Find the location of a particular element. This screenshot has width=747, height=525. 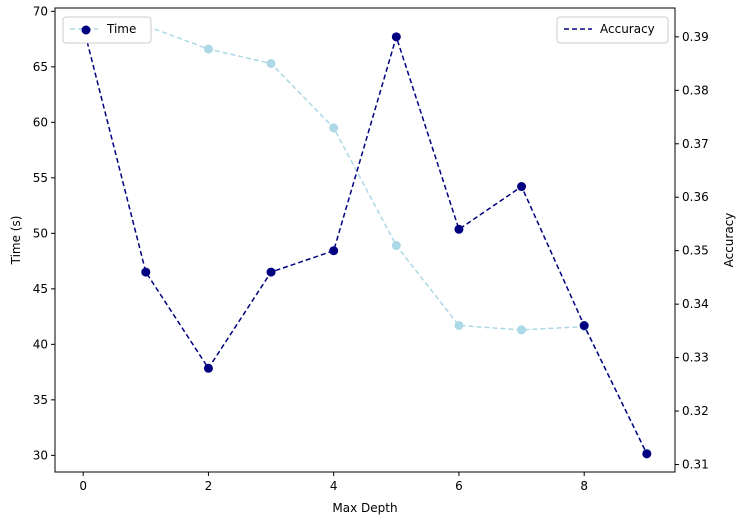

y-right-tick-label-2: 0.33 is located at coordinates (695, 358).